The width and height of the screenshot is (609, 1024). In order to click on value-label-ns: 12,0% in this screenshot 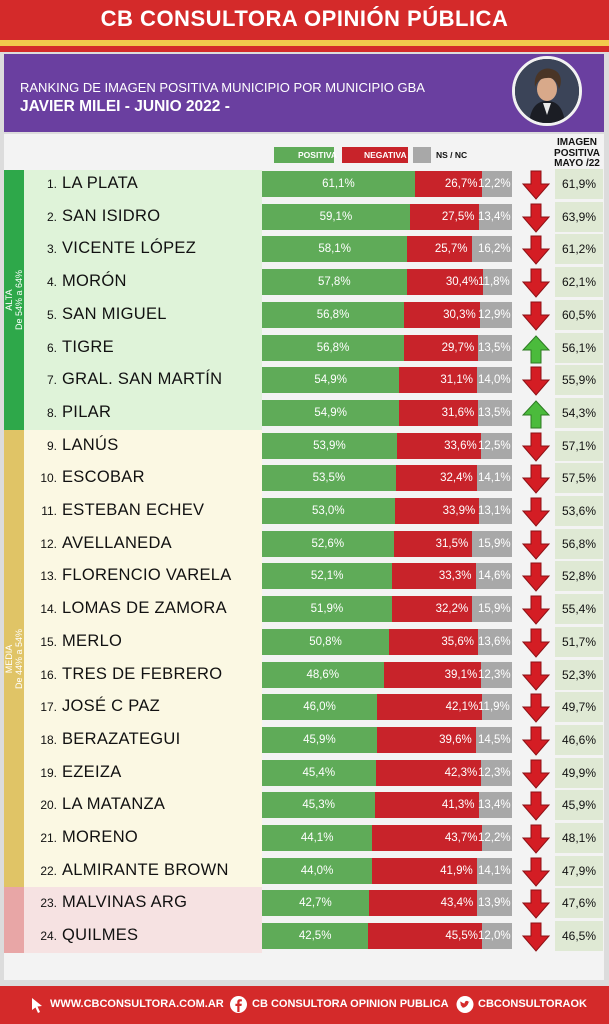, I will do `click(494, 936)`.